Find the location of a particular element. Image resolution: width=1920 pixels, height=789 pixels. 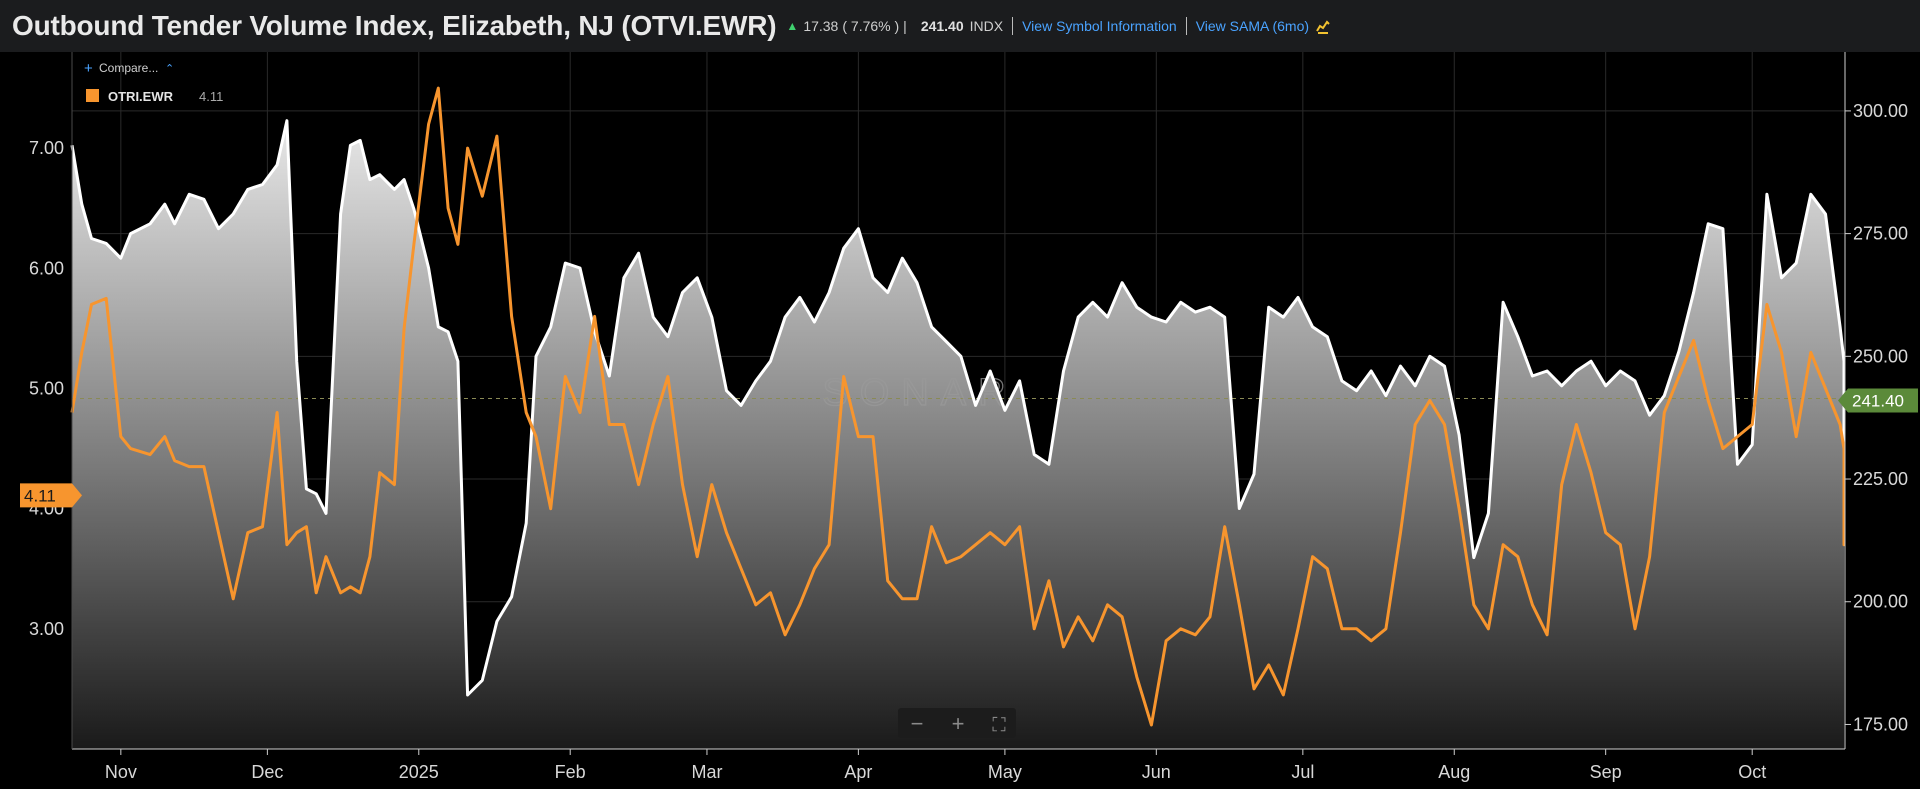

y-right-tick-label: 300.00 is located at coordinates (1880, 111).